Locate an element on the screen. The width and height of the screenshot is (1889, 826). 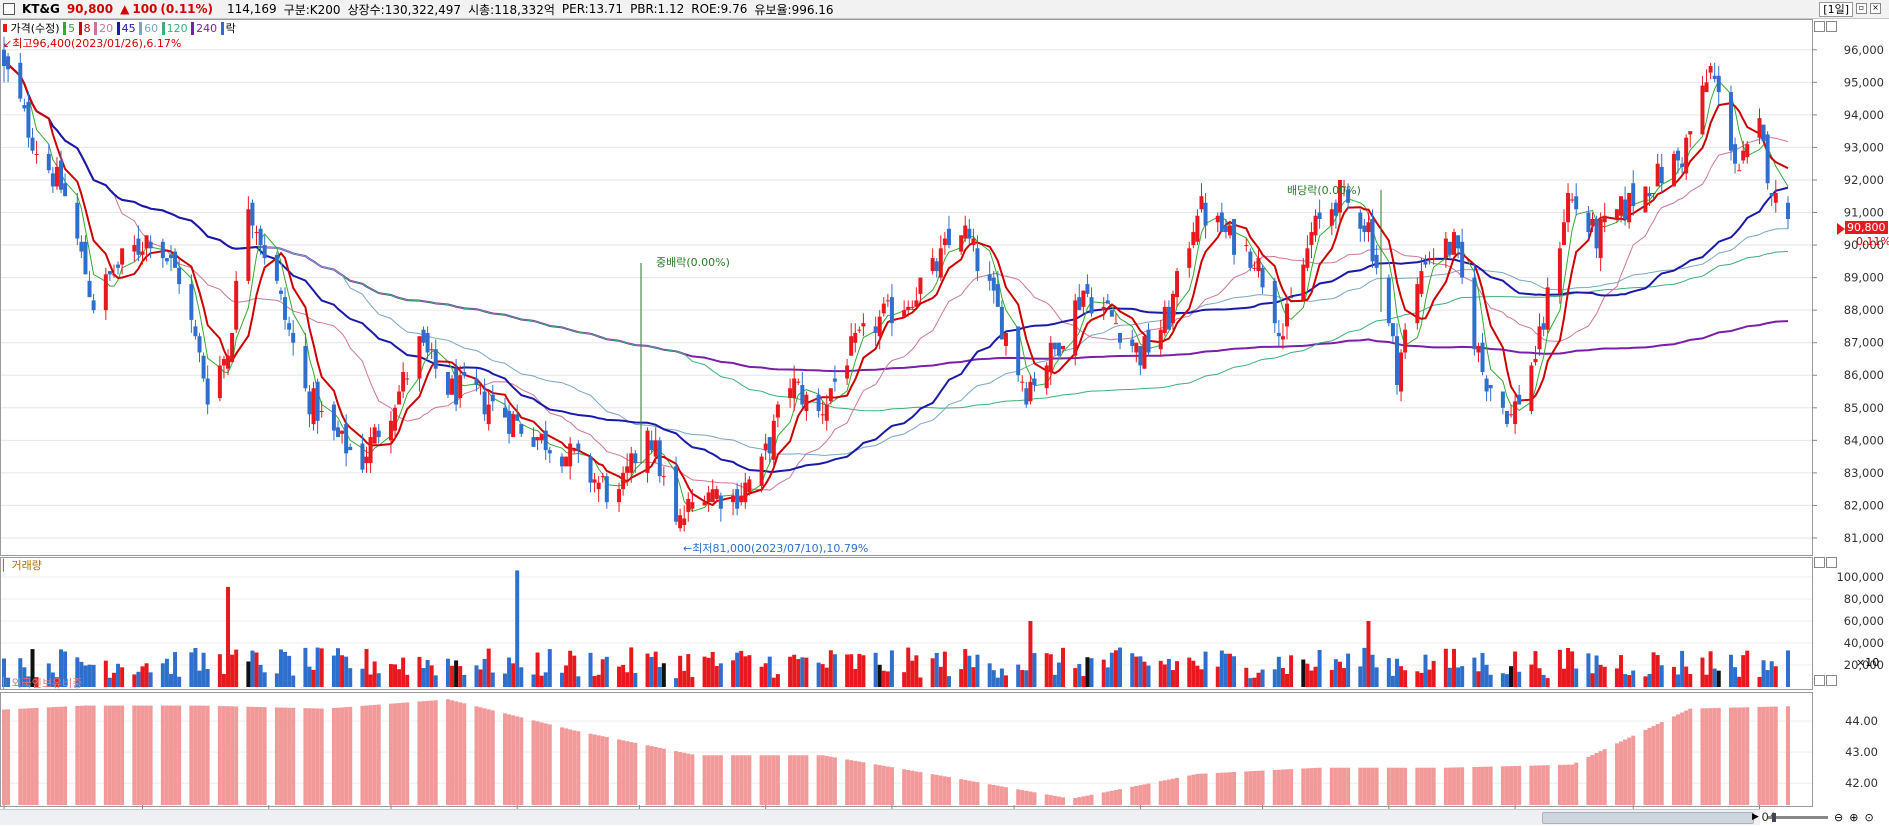
zoom-in-icon: ⊕ is located at coordinates (1854, 817).